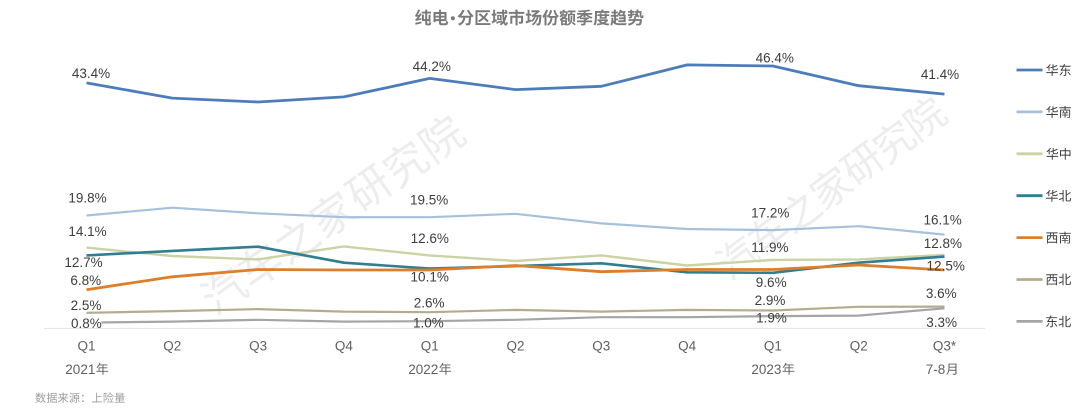 The width and height of the screenshot is (1080, 411). I want to click on svg-text: 17.2%, so click(770, 212).